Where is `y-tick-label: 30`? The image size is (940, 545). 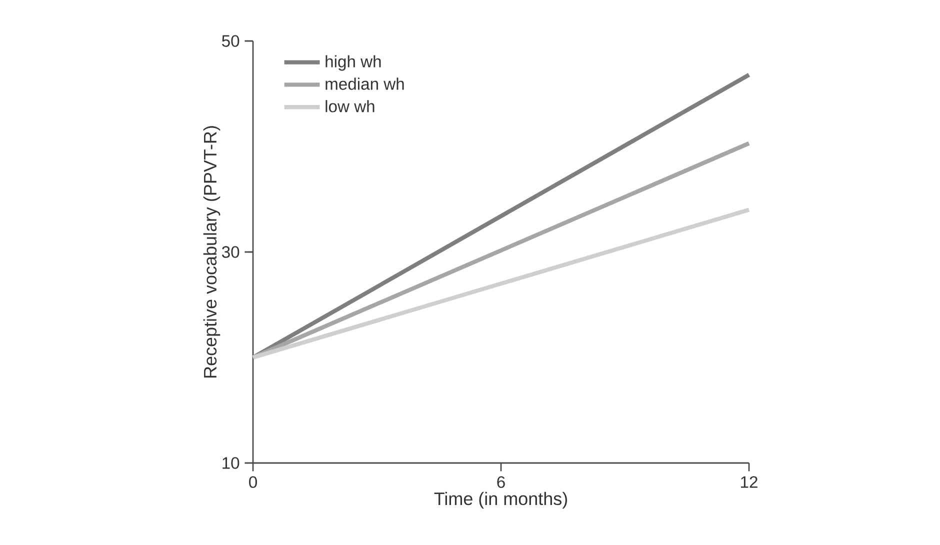
y-tick-label: 30 is located at coordinates (231, 252).